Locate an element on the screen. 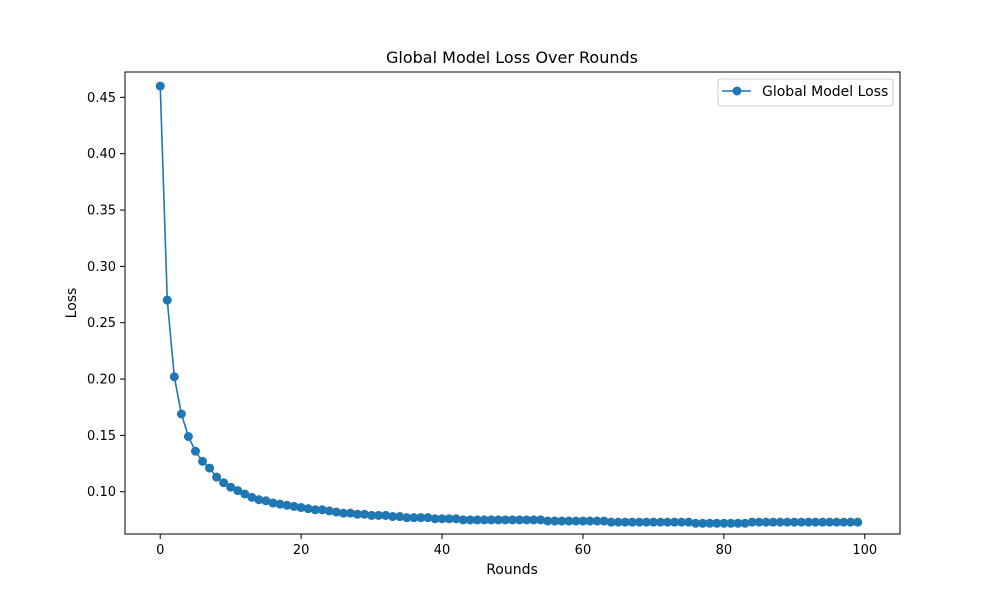  x-tick-label: 80 is located at coordinates (724, 550).